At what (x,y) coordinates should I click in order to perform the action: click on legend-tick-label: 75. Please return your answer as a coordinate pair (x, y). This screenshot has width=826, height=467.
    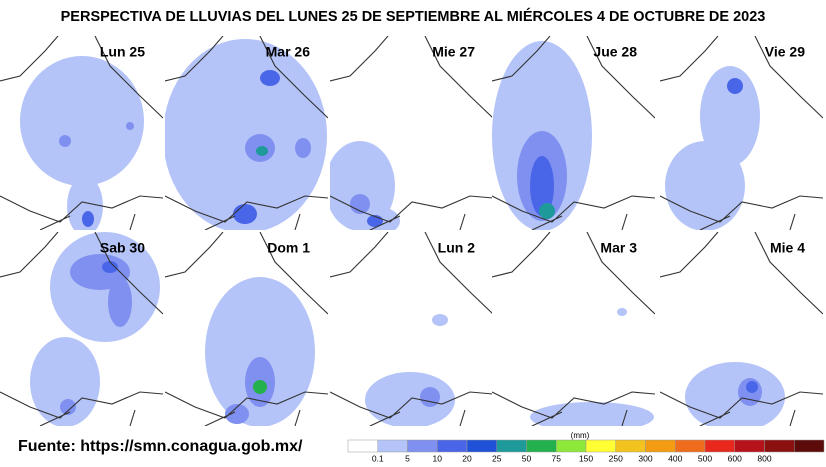
    Looking at the image, I should click on (557, 458).